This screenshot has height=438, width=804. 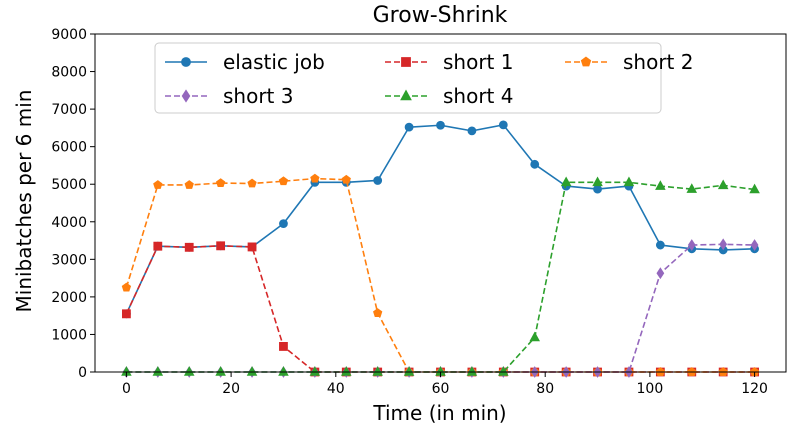 I want to click on legend-item-short-4: short 4, so click(x=449, y=96).